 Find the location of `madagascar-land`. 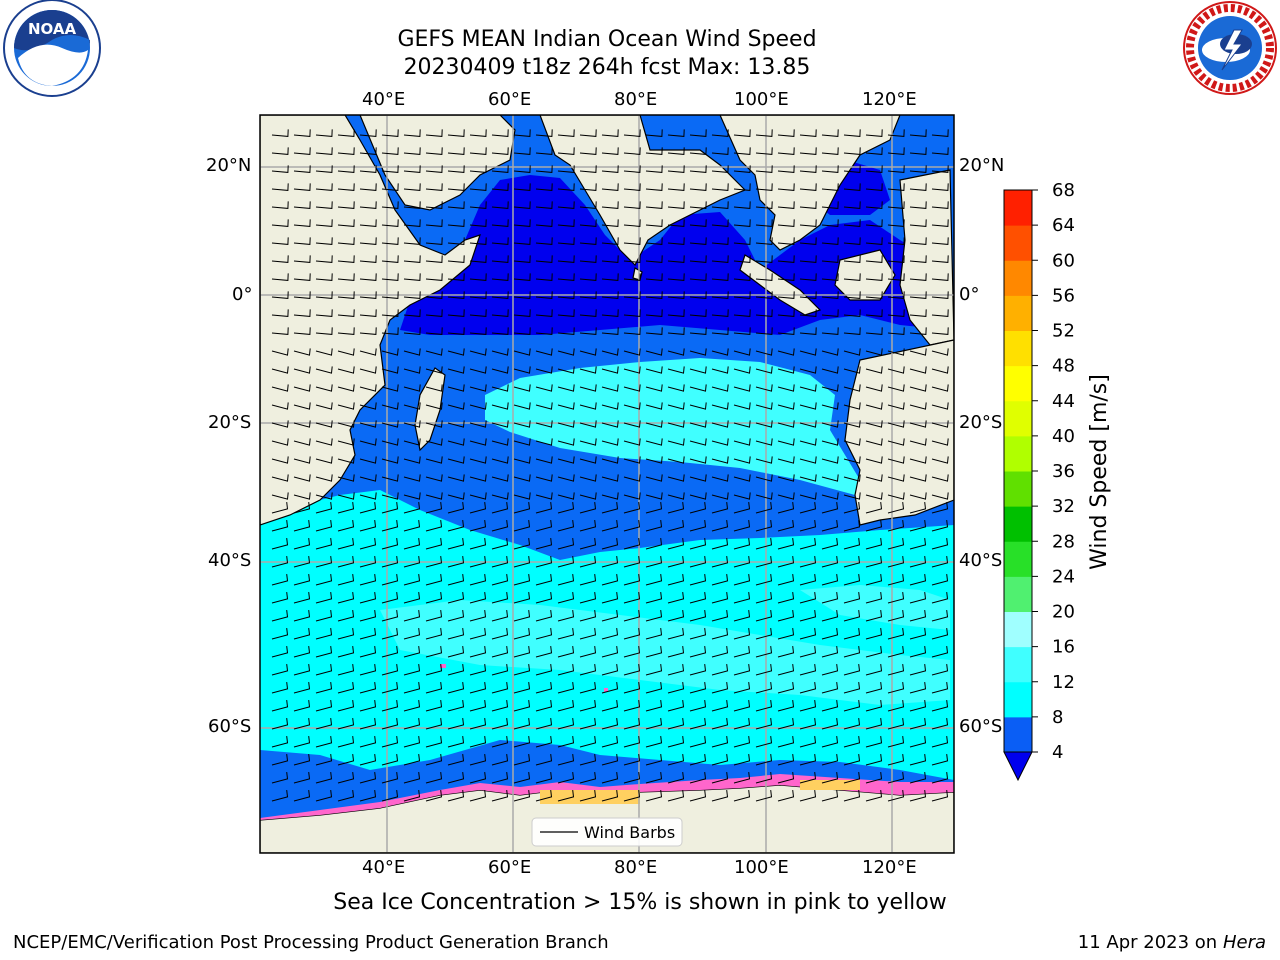

madagascar-land is located at coordinates (430, 409).